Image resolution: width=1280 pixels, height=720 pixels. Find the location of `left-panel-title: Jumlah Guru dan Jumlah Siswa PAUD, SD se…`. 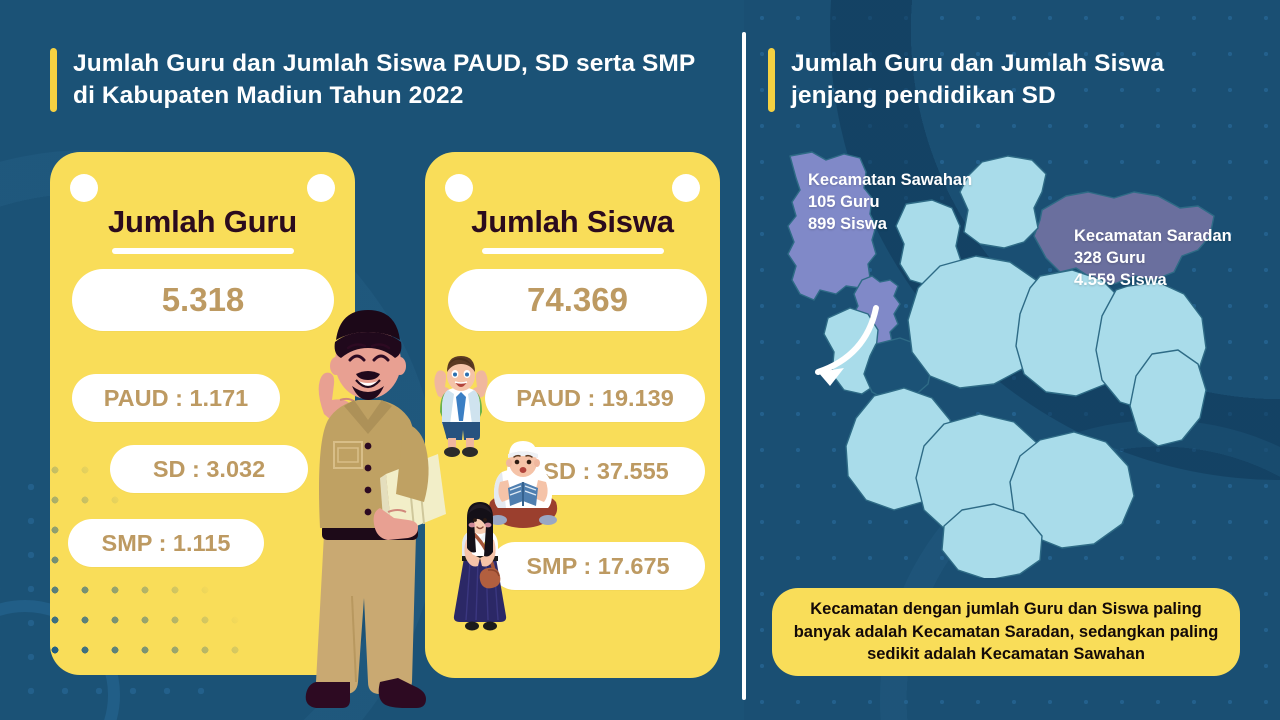

left-panel-title: Jumlah Guru dan Jumlah Siswa PAUD, SD se… is located at coordinates (380, 80).